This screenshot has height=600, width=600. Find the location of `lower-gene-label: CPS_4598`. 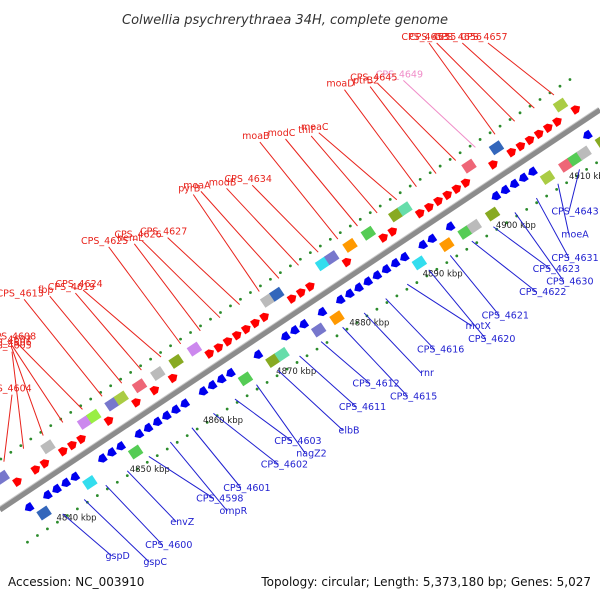

lower-gene-label: CPS_4598 is located at coordinates (219, 498).